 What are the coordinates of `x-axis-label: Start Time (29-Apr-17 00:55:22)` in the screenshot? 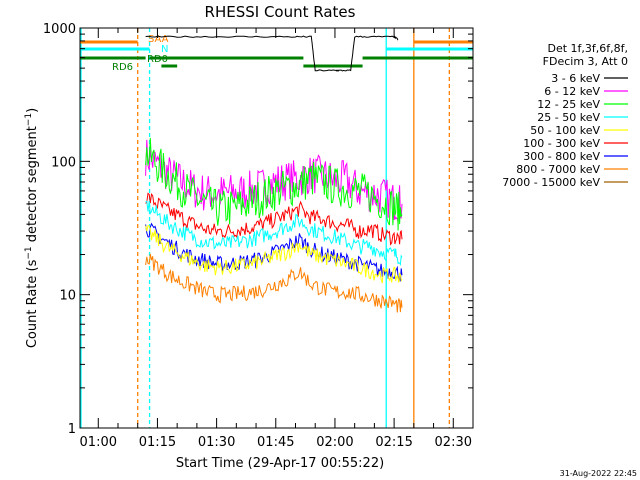 It's located at (280, 463).